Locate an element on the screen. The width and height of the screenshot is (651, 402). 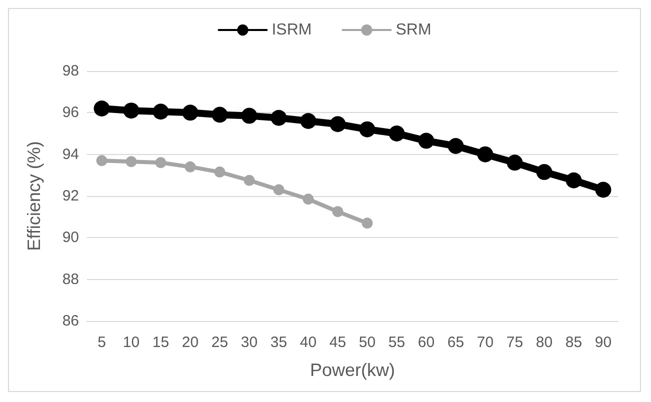
x-tick-label: 40 is located at coordinates (308, 342).